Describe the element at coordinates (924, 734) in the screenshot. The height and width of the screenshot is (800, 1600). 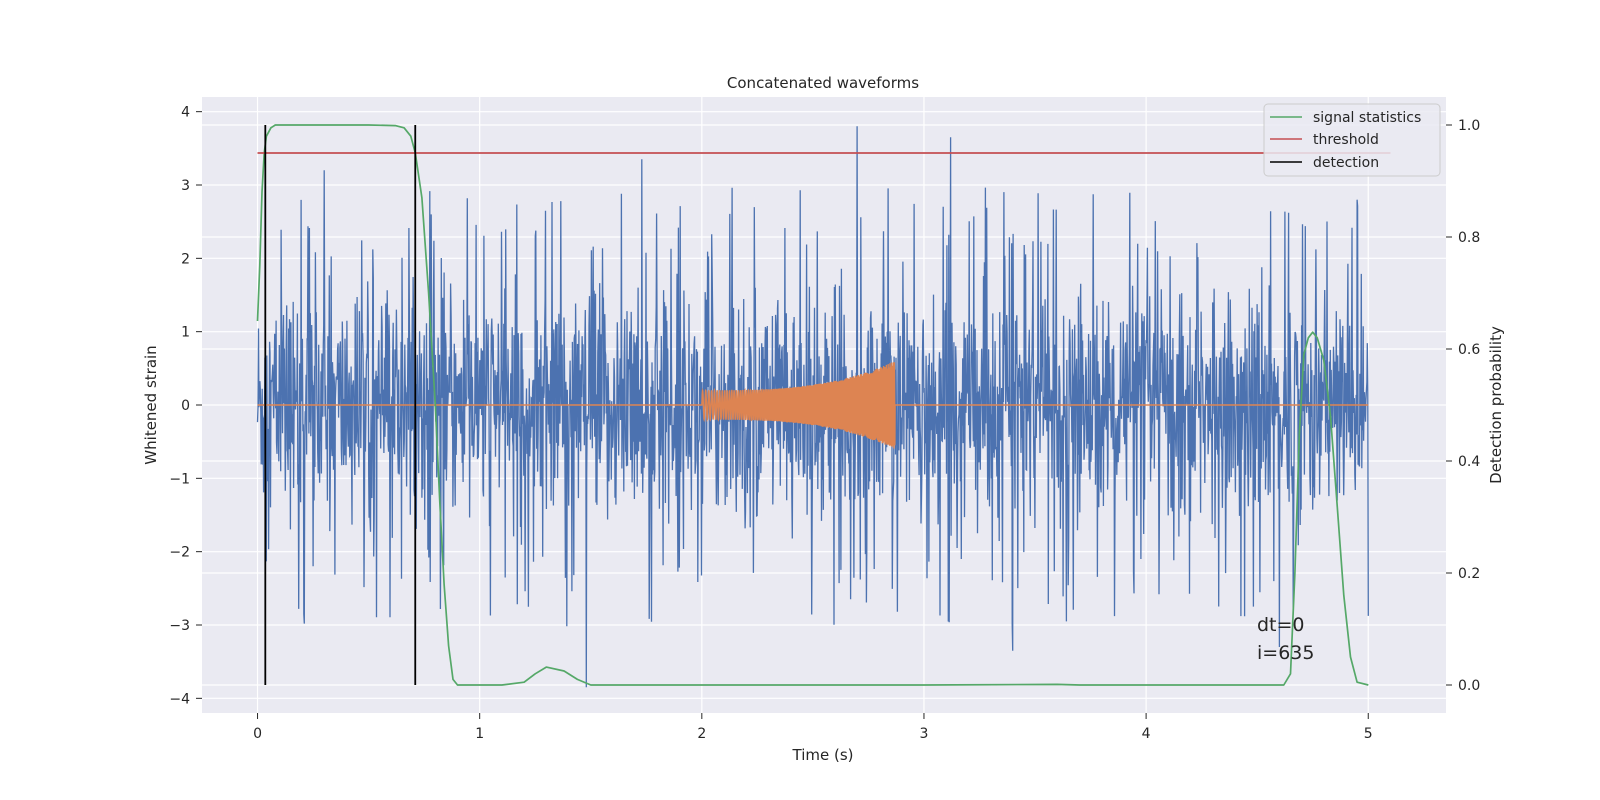
I see `x-tick-label: 3` at that location.